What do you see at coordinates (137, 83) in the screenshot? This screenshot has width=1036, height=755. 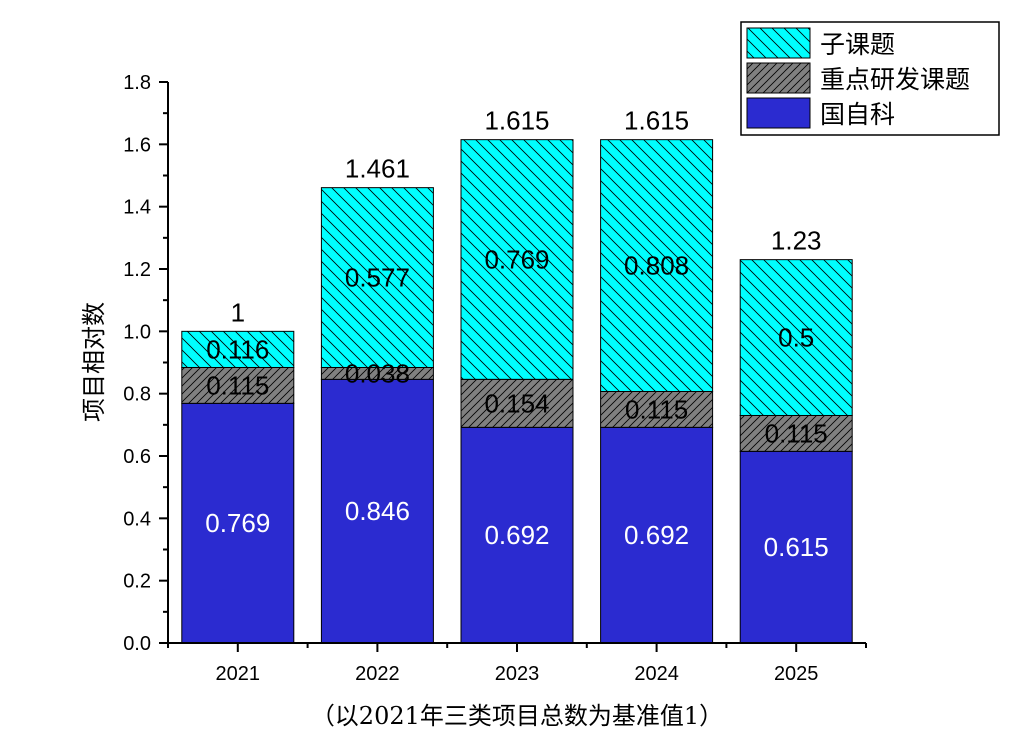 I see `y-tick-label: 1.8` at bounding box center [137, 83].